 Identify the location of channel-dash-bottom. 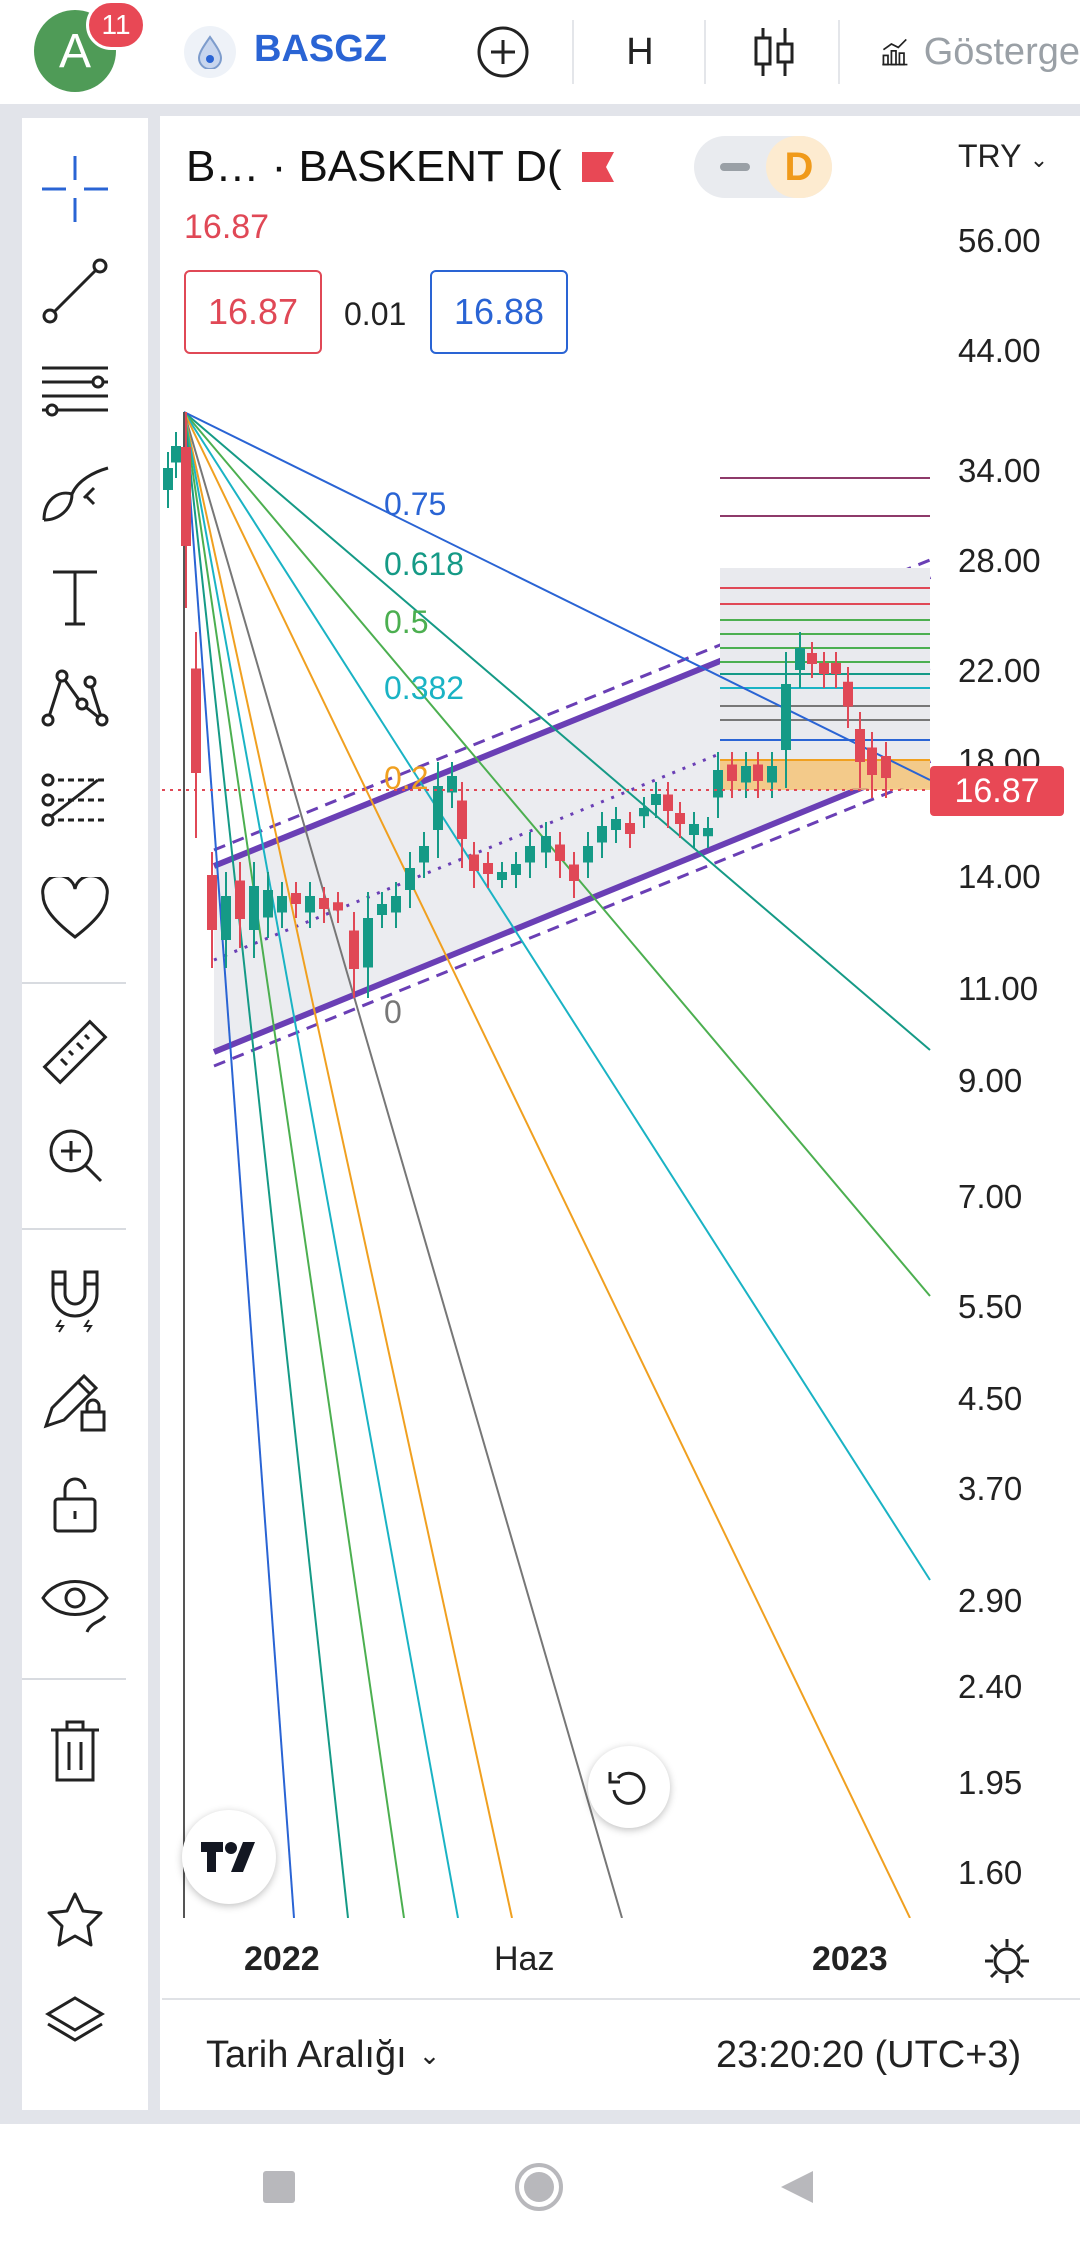
(572, 921).